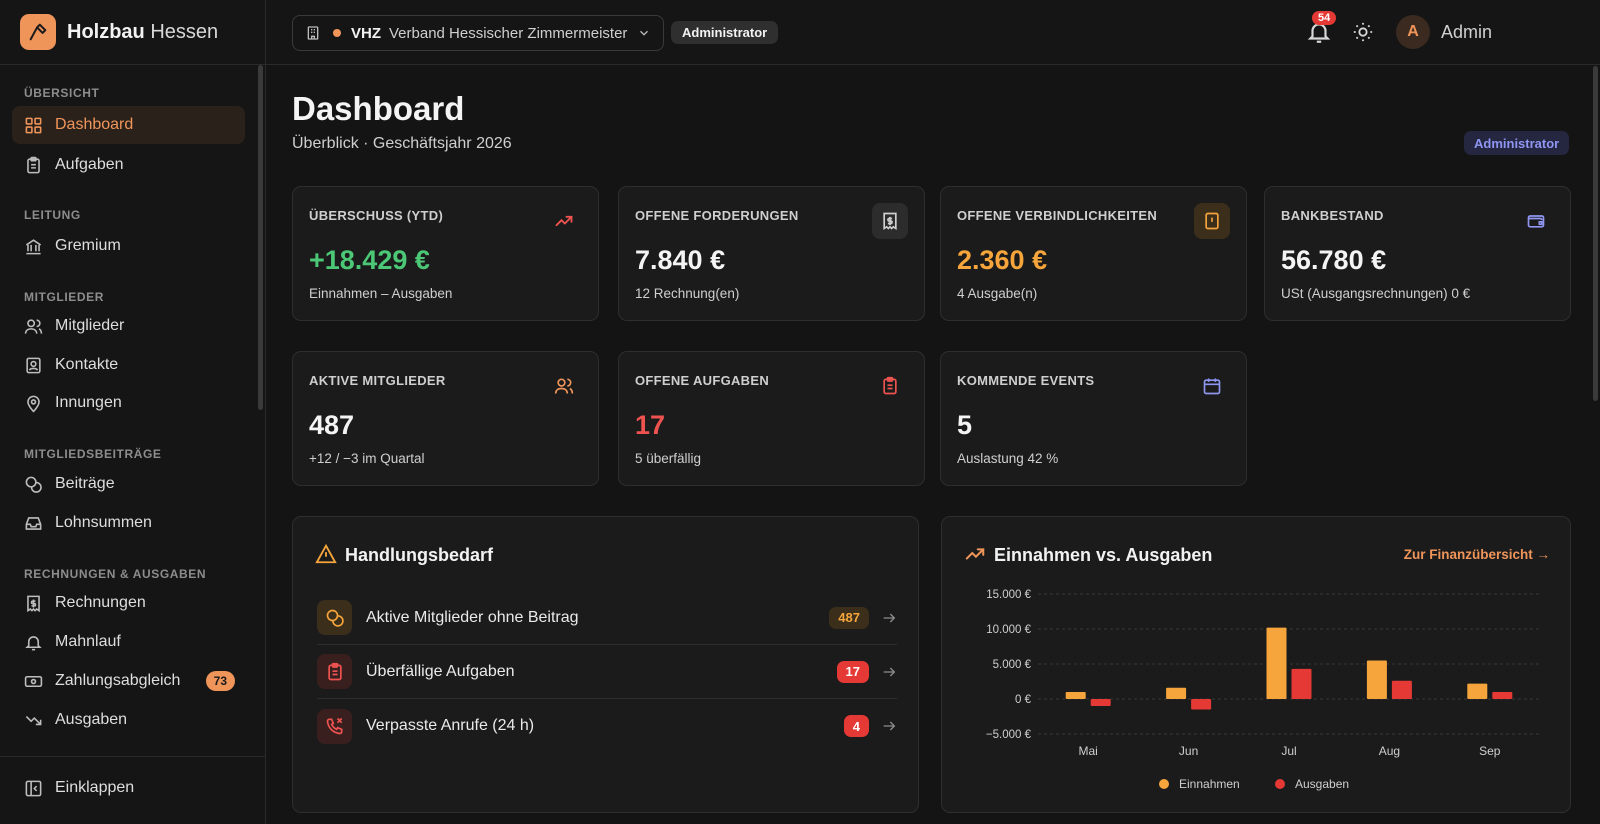  What do you see at coordinates (1413, 32) in the screenshot?
I see `avatar: A` at bounding box center [1413, 32].